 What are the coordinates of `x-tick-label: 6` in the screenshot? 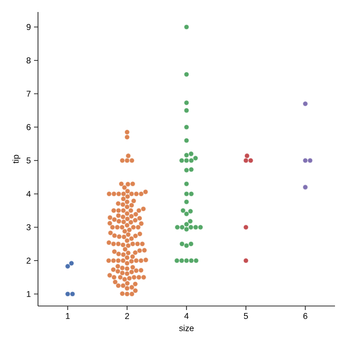 It's located at (305, 316).